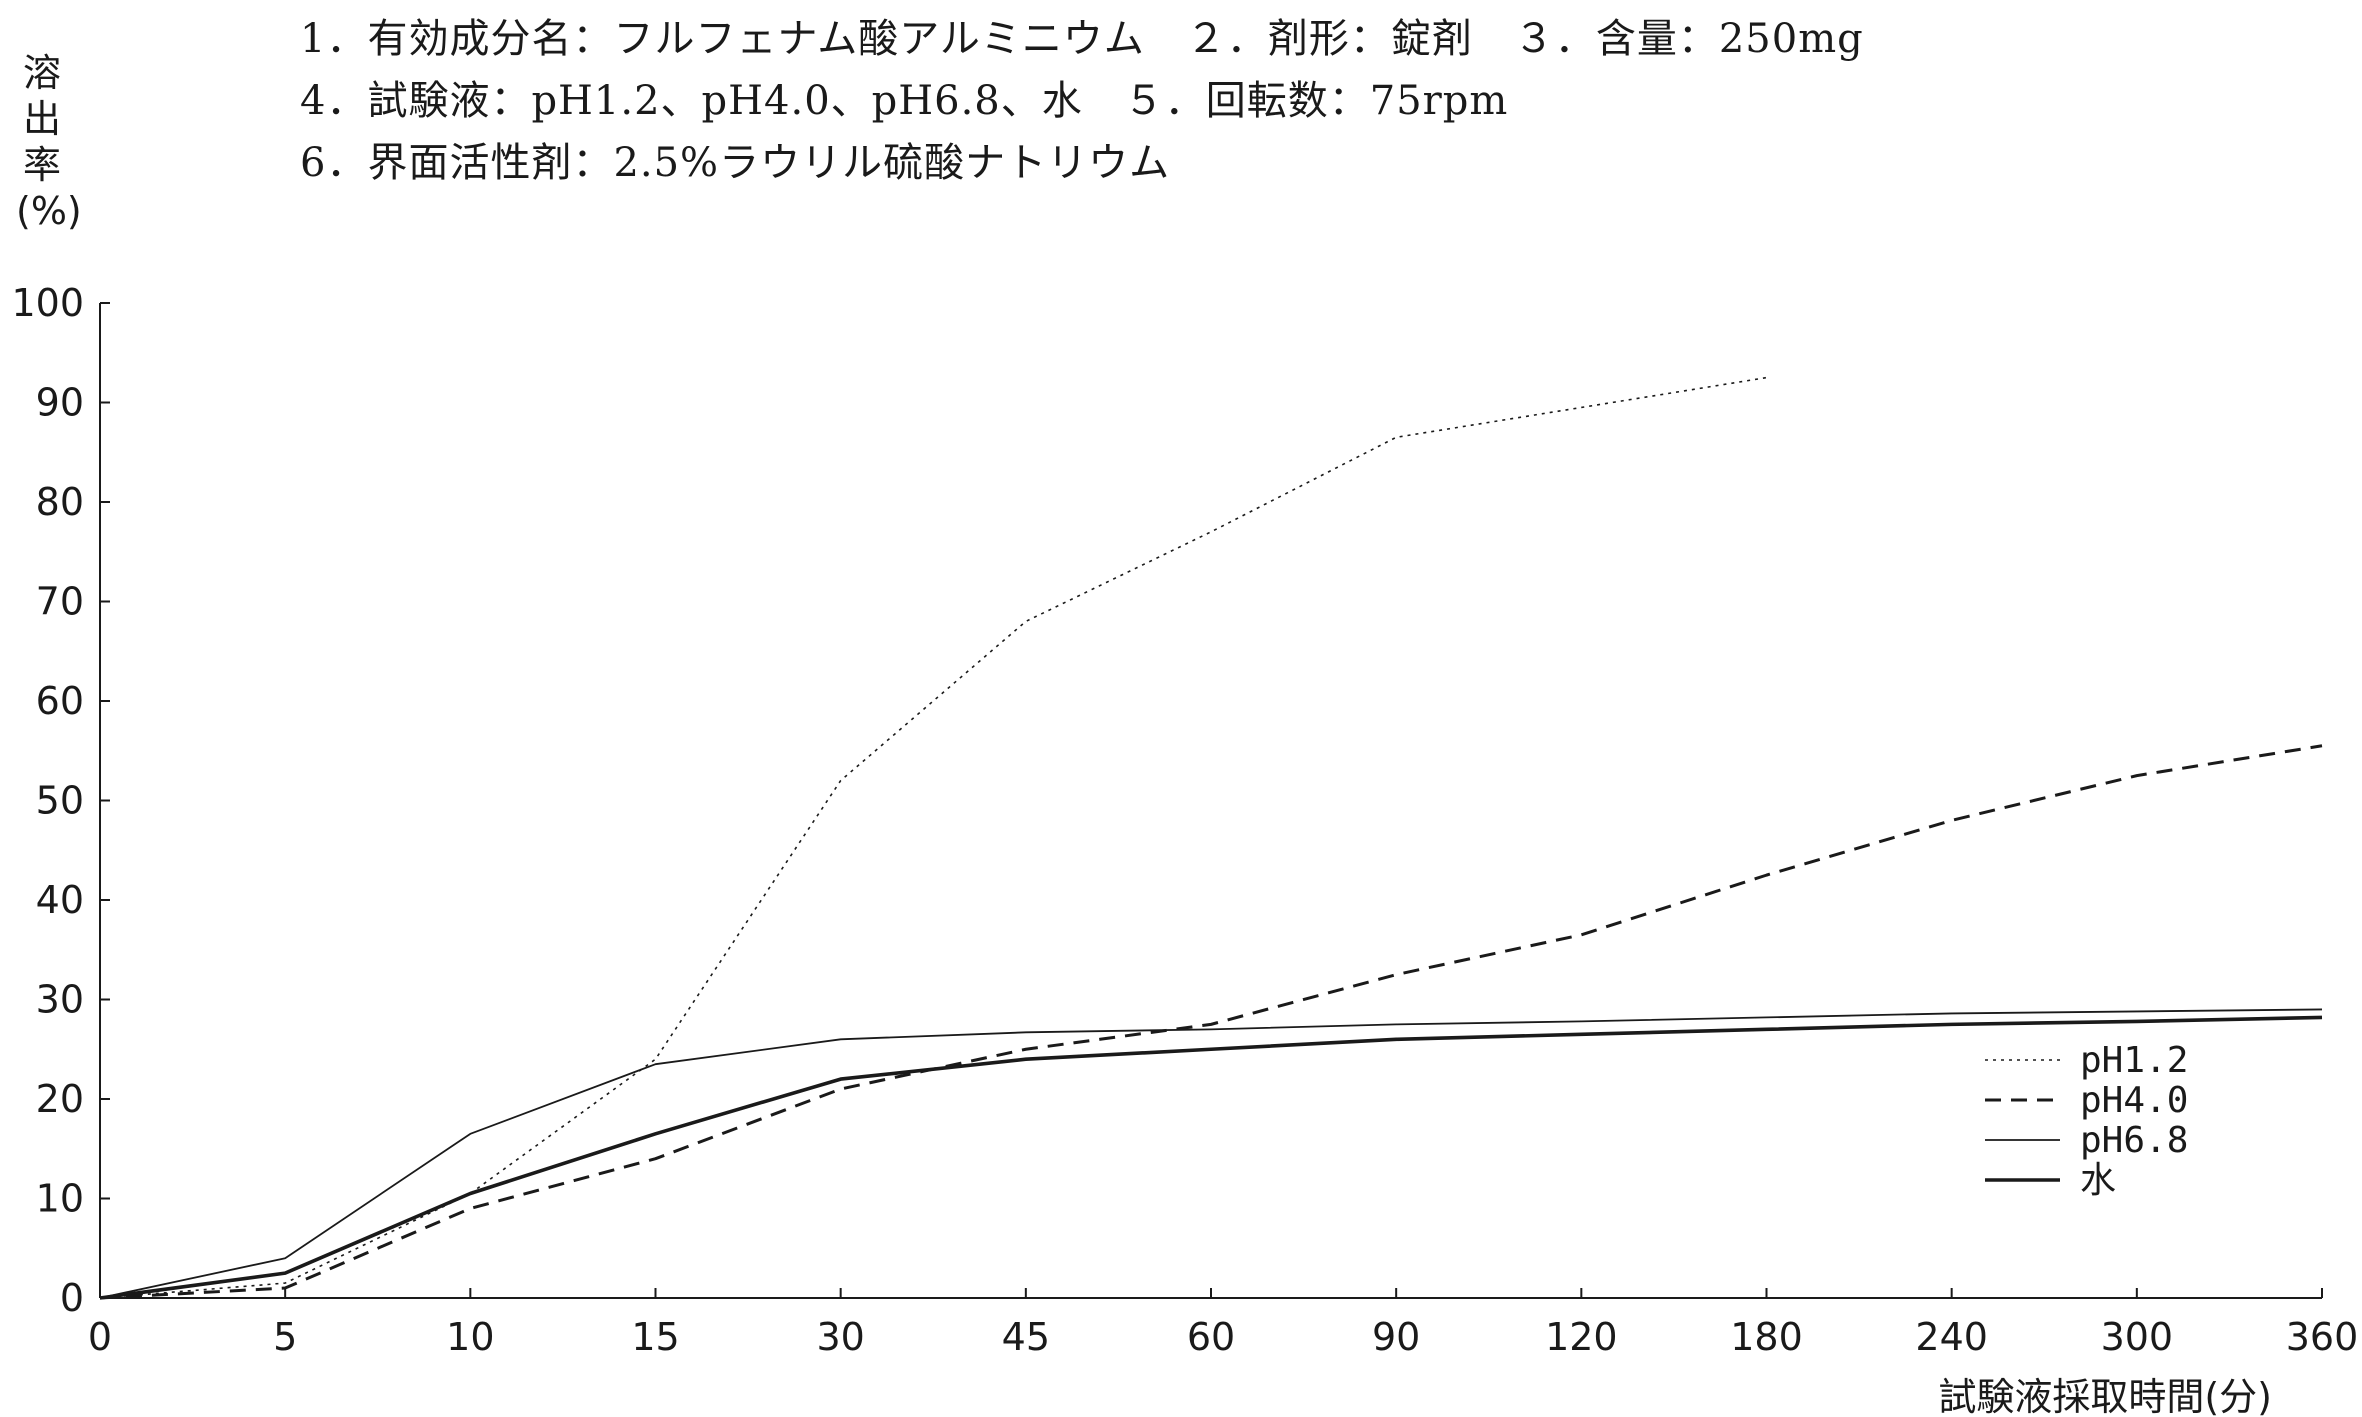 Image resolution: width=2362 pixels, height=1417 pixels. Describe the element at coordinates (60, 502) in the screenshot. I see `y-tick-label: 80` at that location.